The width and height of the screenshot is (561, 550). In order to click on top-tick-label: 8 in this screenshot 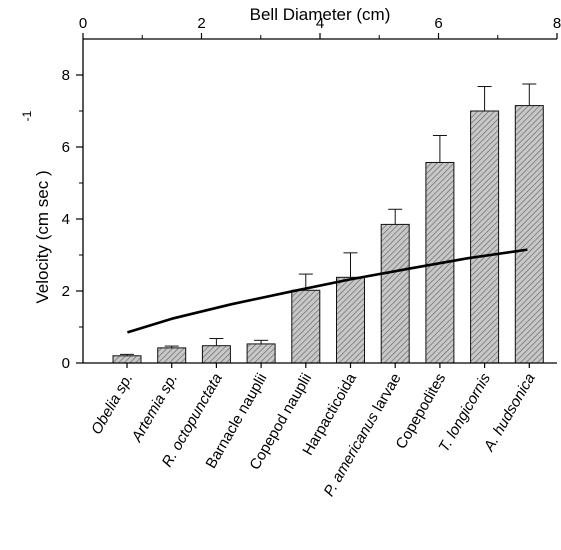, I will do `click(557, 23)`.